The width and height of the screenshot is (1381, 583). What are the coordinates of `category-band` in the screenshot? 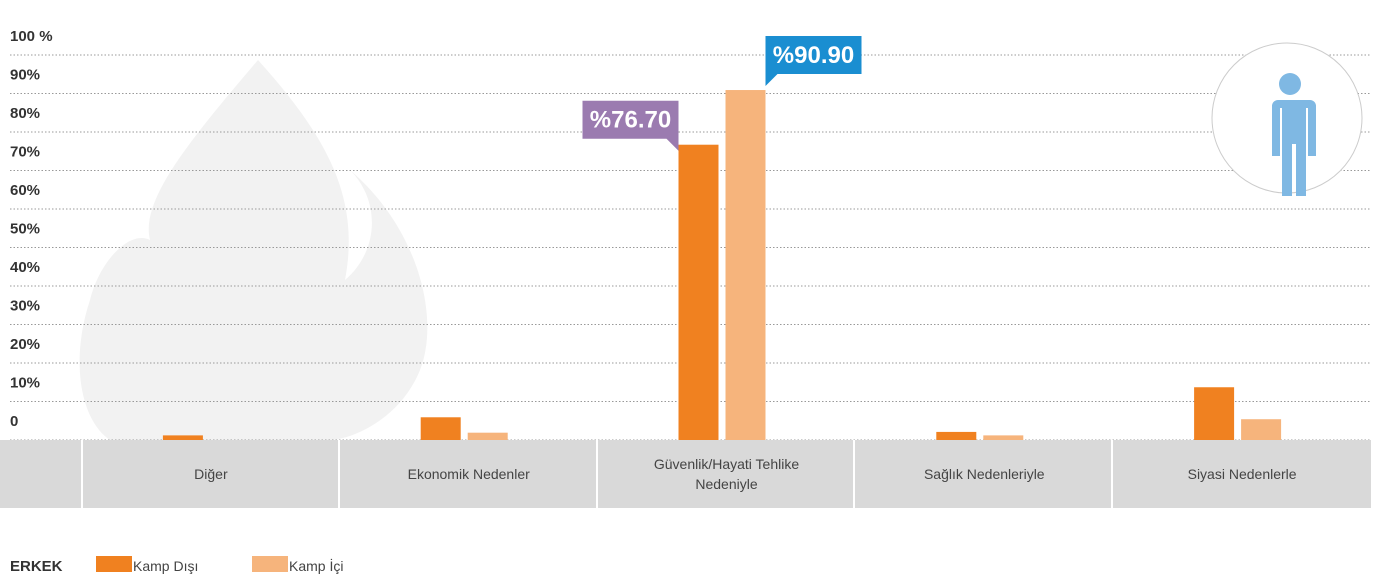 It's located at (685, 474).